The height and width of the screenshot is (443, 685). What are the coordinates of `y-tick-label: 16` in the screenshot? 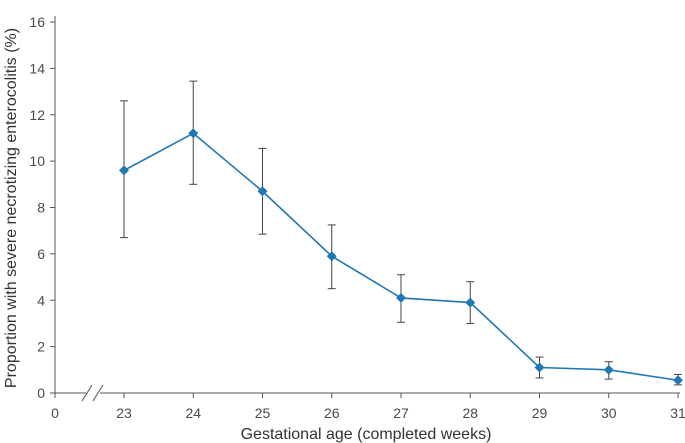 It's located at (37, 22).